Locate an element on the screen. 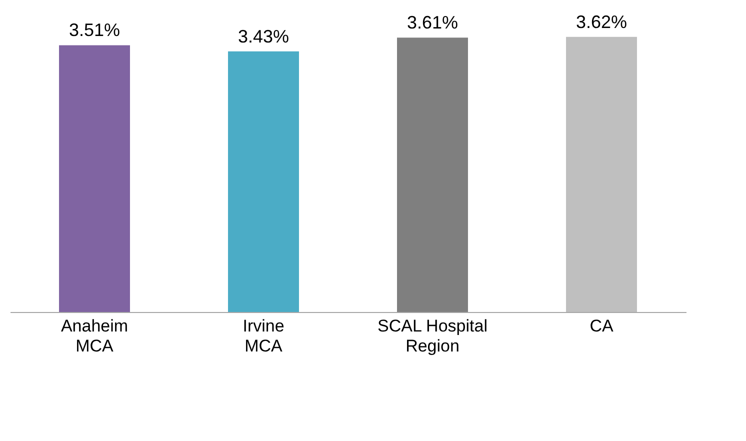 The width and height of the screenshot is (746, 441). x-tick-label: Anaheim MCA is located at coordinates (94, 336).